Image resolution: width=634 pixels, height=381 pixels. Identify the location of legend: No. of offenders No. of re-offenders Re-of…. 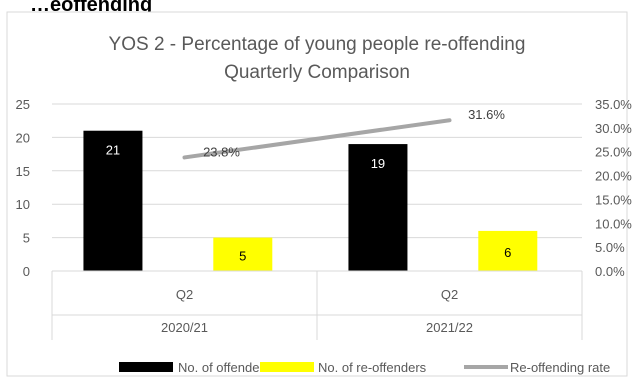
(364, 367).